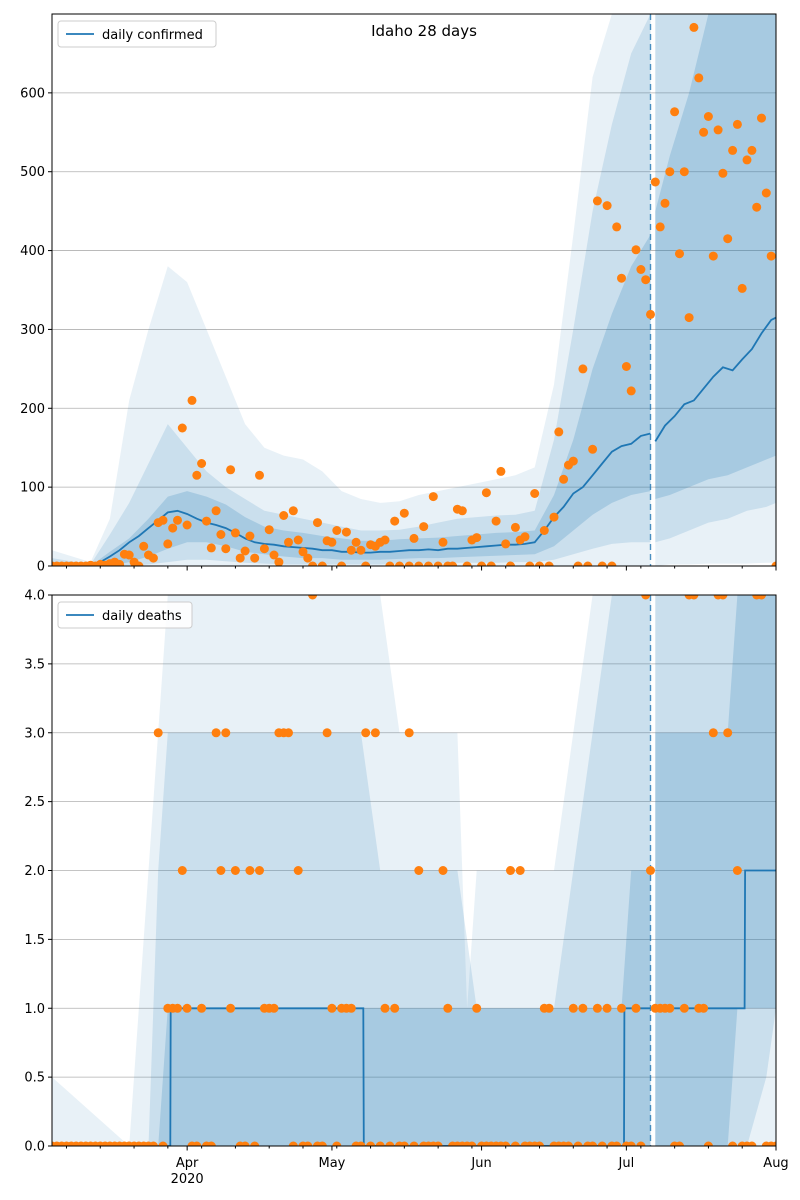  What do you see at coordinates (34, 1078) in the screenshot?
I see `y-tick-label: 0.5` at bounding box center [34, 1078].